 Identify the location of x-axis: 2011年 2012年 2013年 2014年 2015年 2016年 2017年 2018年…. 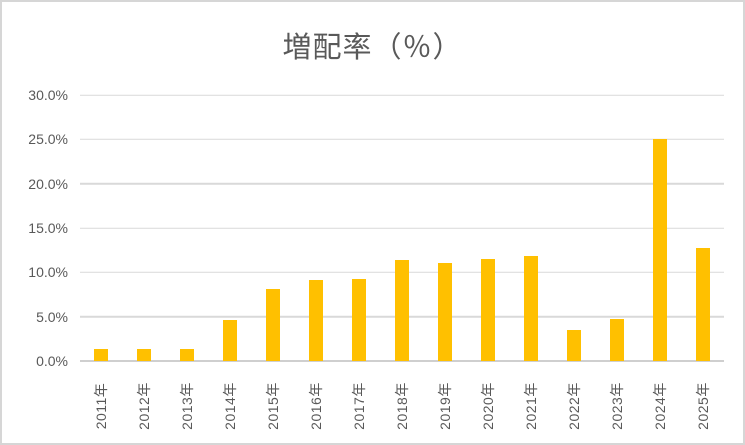
(402, 406).